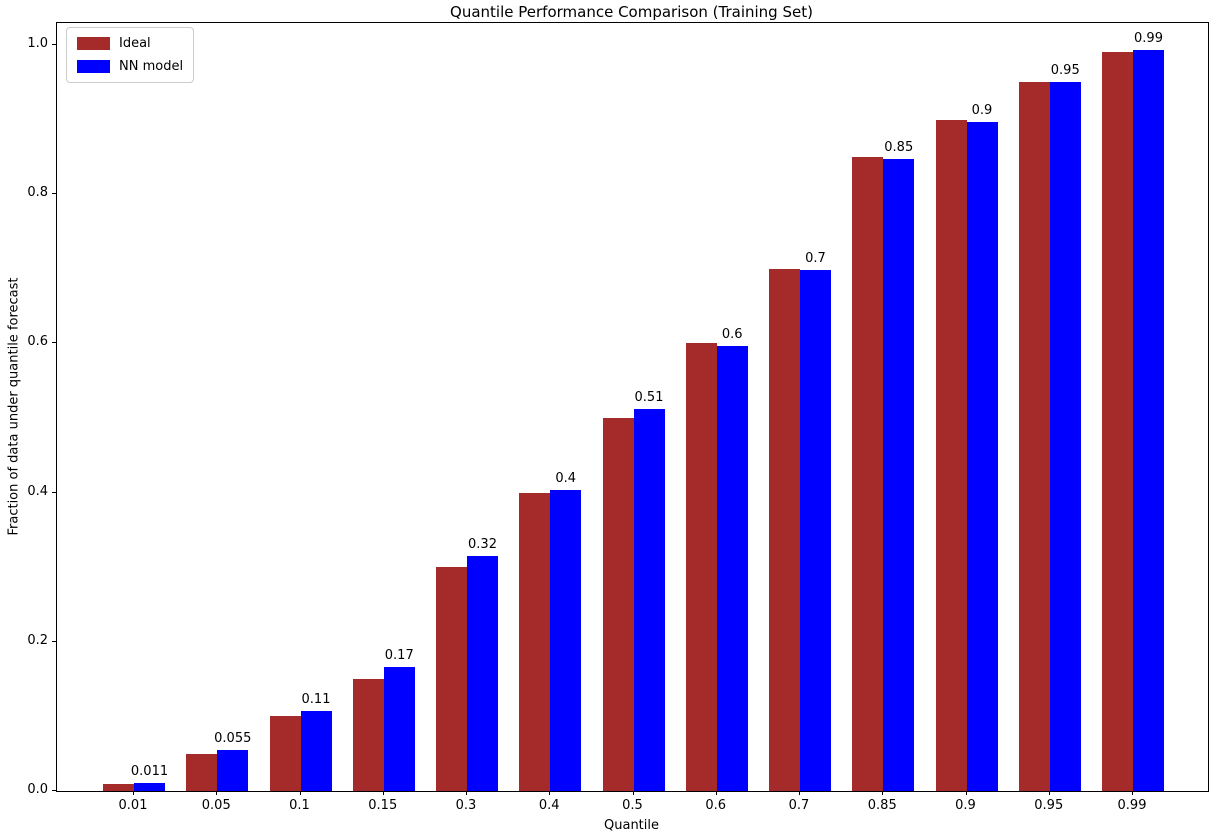 Image resolution: width=1213 pixels, height=835 pixels. What do you see at coordinates (135, 43) in the screenshot?
I see `legend-label-ideal: Ideal` at bounding box center [135, 43].